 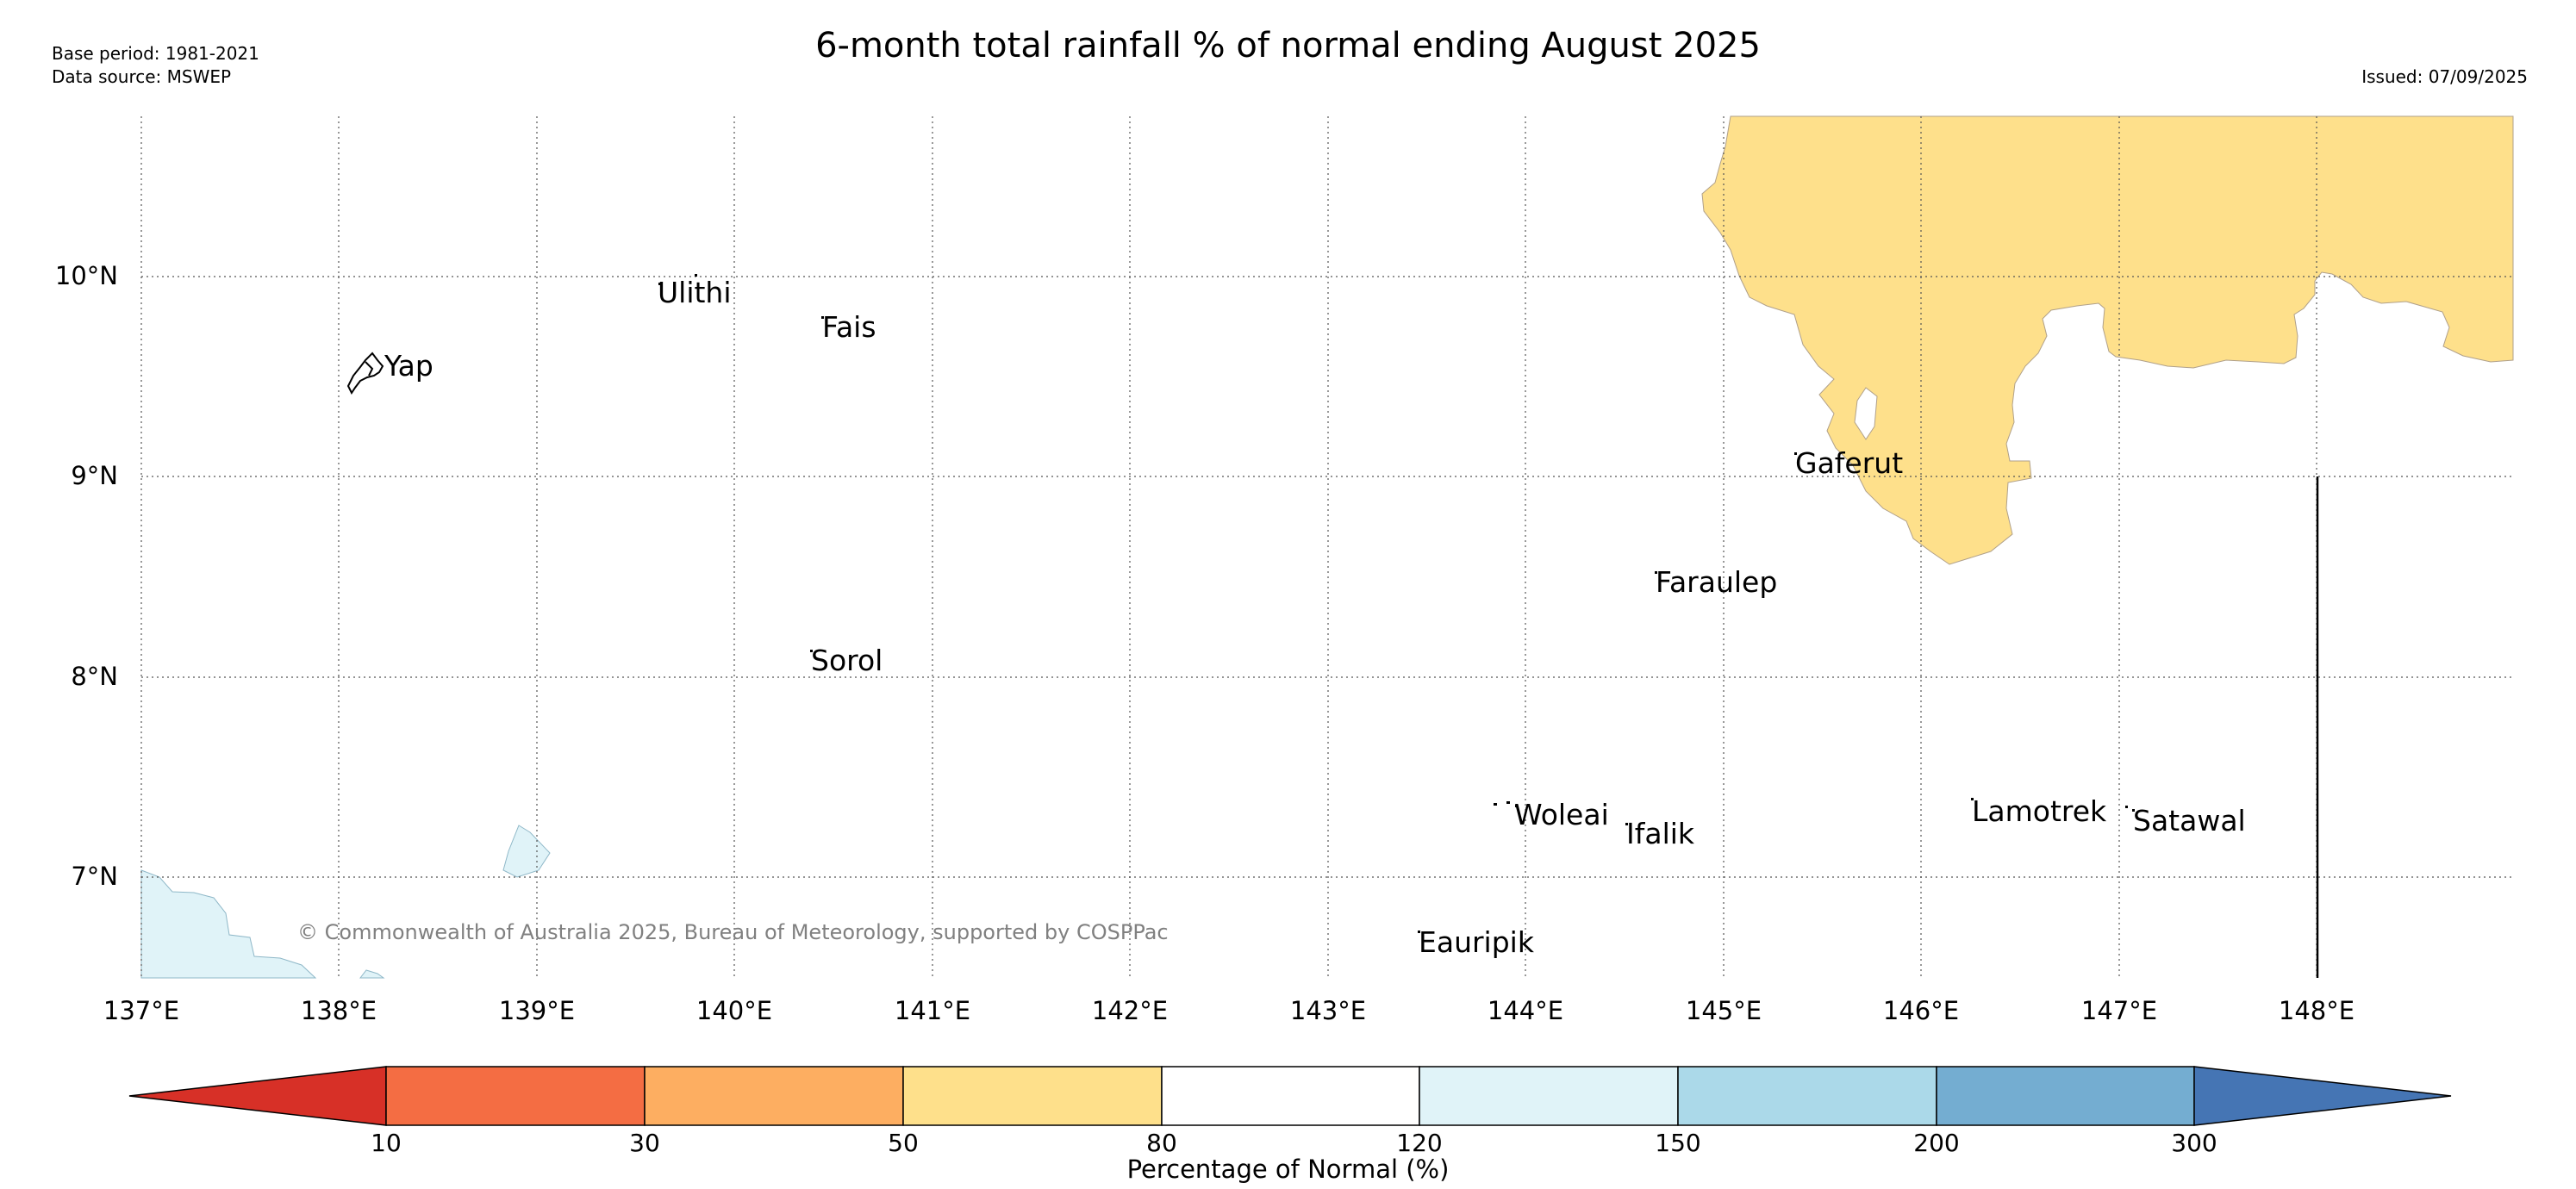 I want to click on data-source-note: Data source: MSWEP, so click(x=142, y=76).